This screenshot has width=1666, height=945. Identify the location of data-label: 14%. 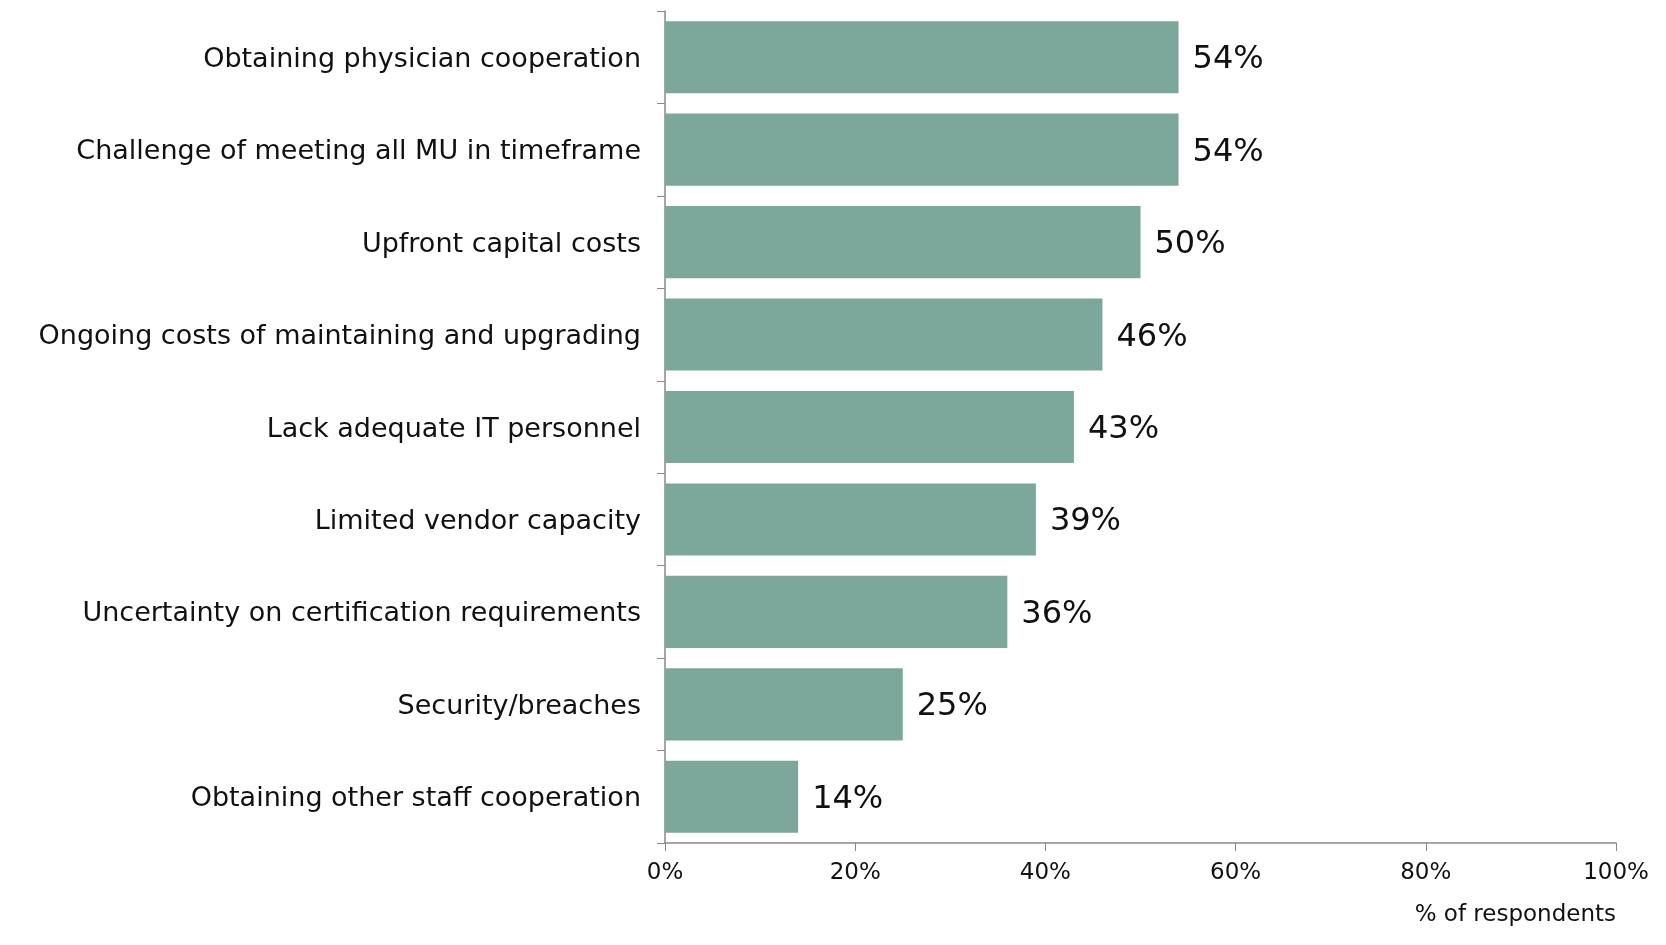
(848, 796).